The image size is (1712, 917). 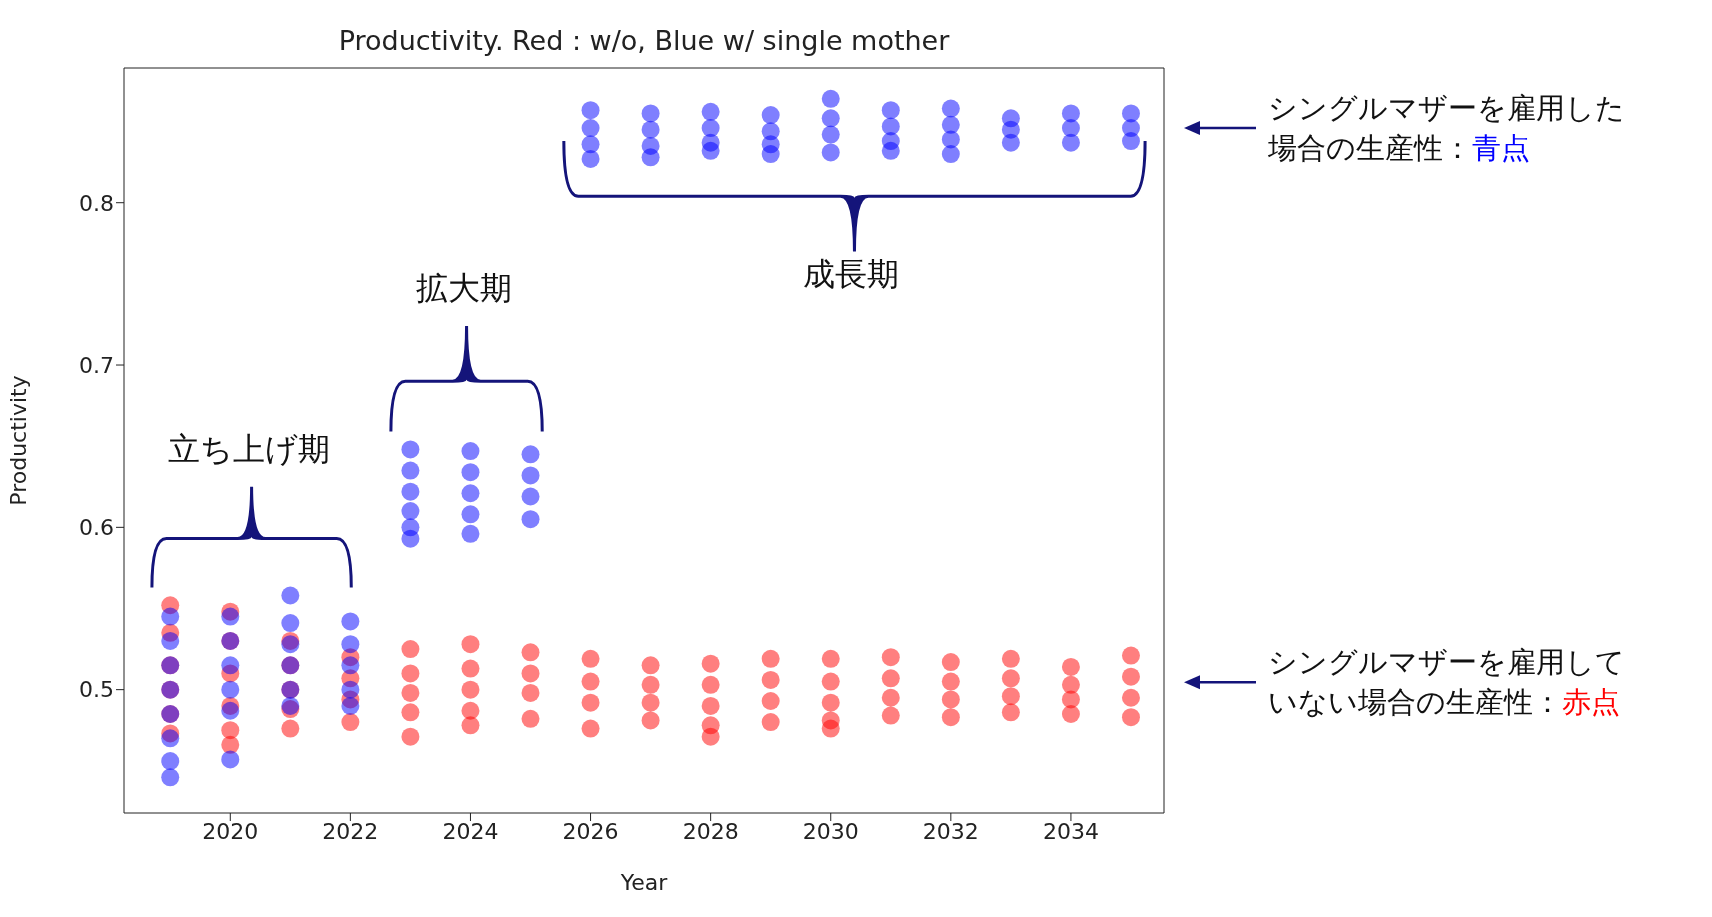 I want to click on y-tick-label: 0.6, so click(x=96, y=528).